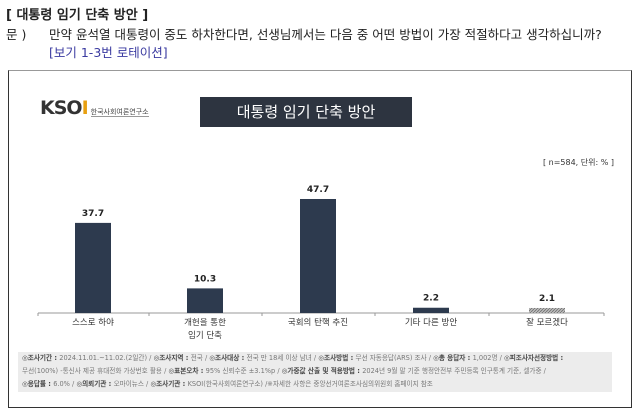 The image size is (640, 412). I want to click on chart-title: 대통령 임기 단축 방안, so click(306, 112).